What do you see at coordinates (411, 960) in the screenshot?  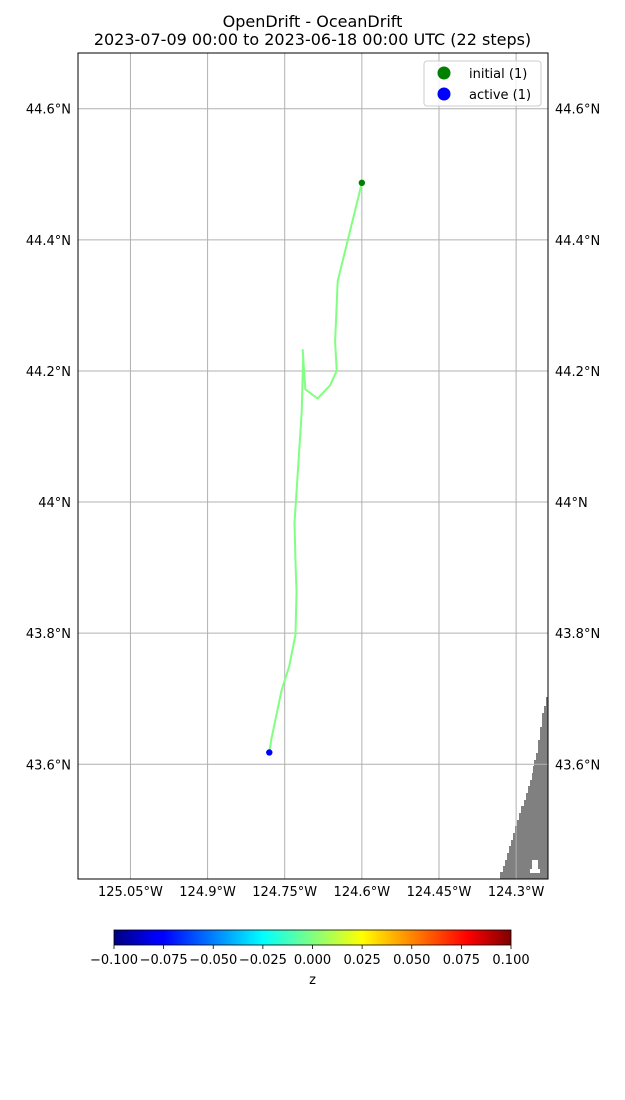 I see `colorbar-tick-label: 0.050` at bounding box center [411, 960].